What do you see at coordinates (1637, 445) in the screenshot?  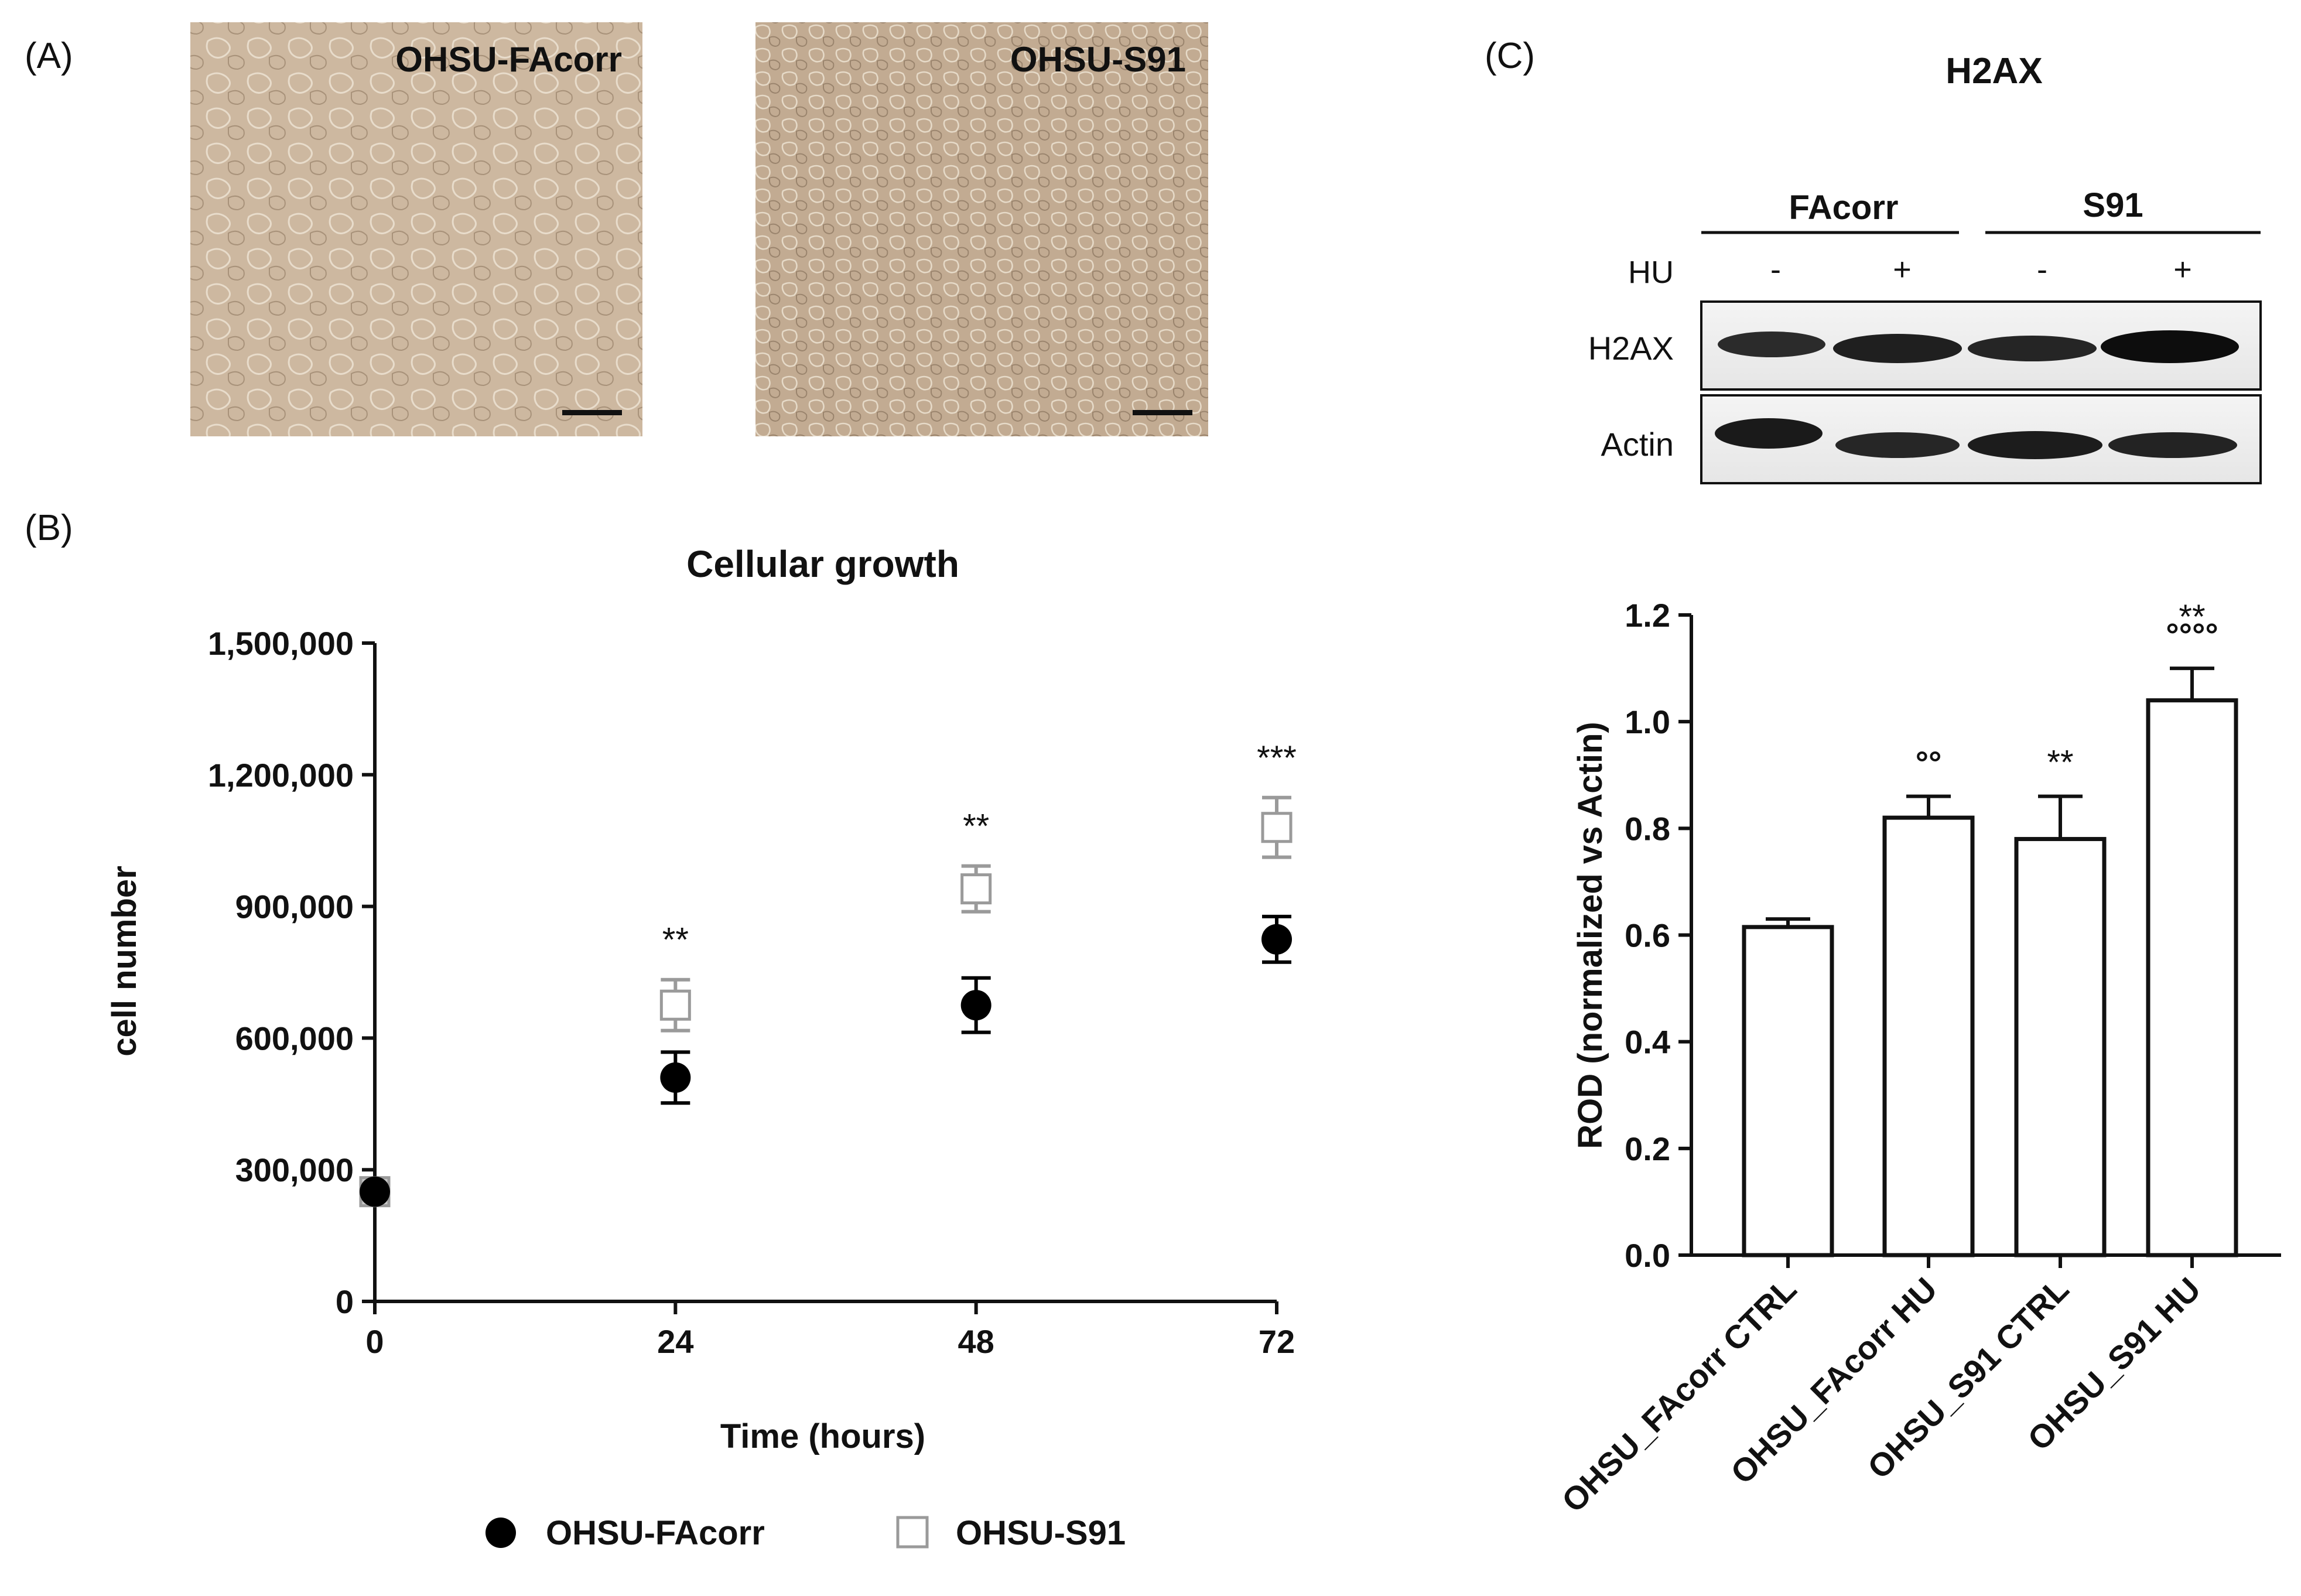 I see `blot-row-label-actin: Actin` at bounding box center [1637, 445].